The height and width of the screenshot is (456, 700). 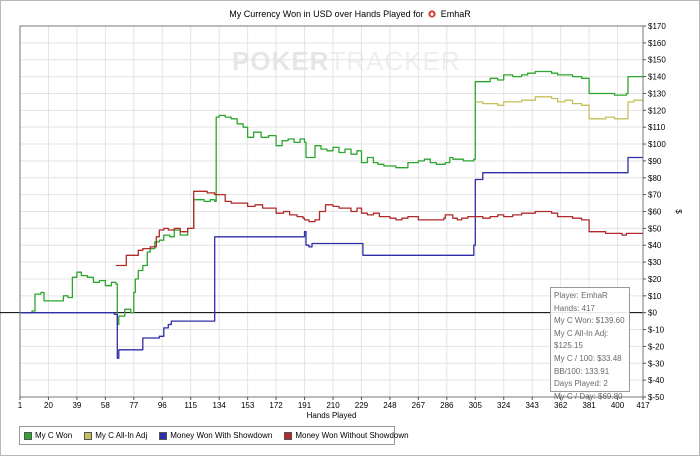 What do you see at coordinates (476, 405) in the screenshot?
I see `x-tick-label: 305` at bounding box center [476, 405].